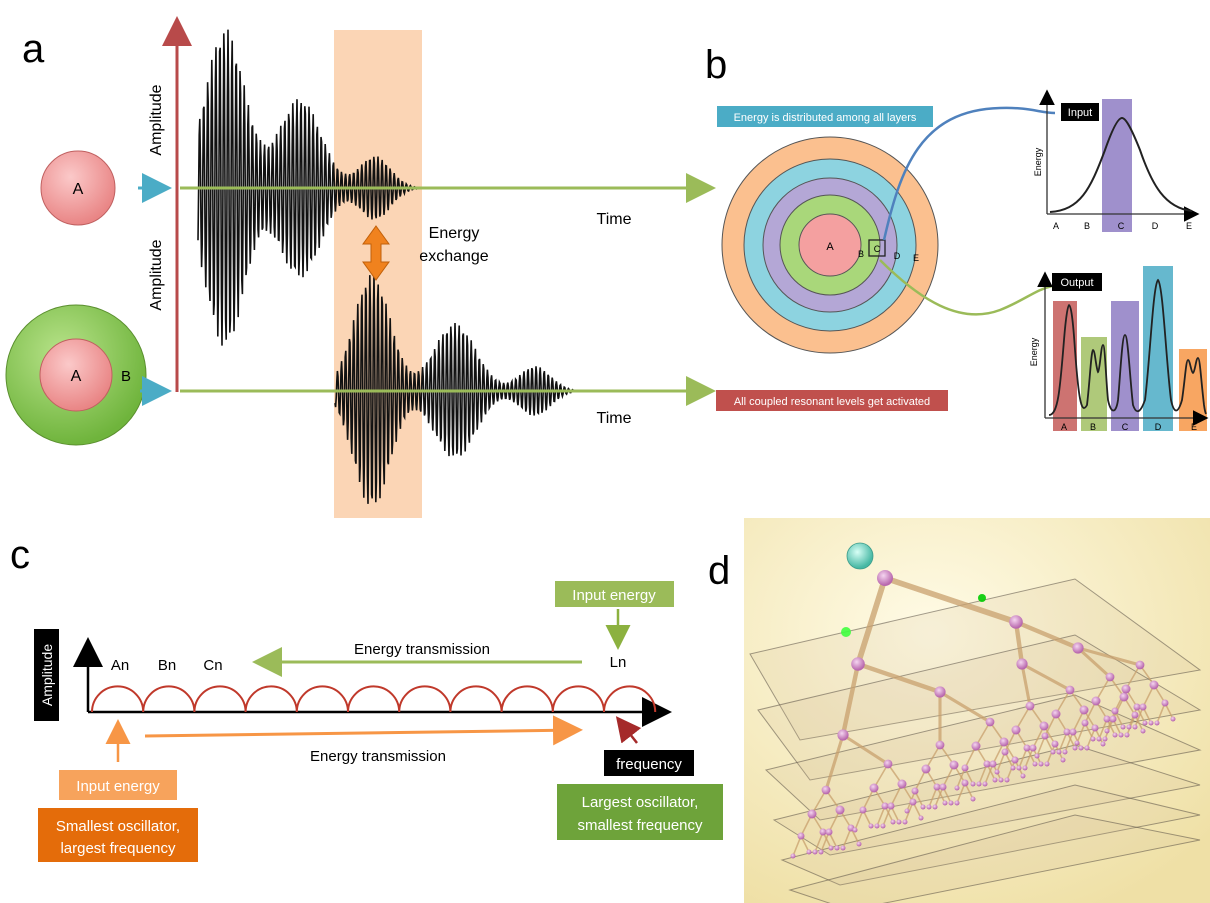  What do you see at coordinates (363, 730) in the screenshot?
I see `energy-transmission-arrow-bottom` at bounding box center [363, 730].